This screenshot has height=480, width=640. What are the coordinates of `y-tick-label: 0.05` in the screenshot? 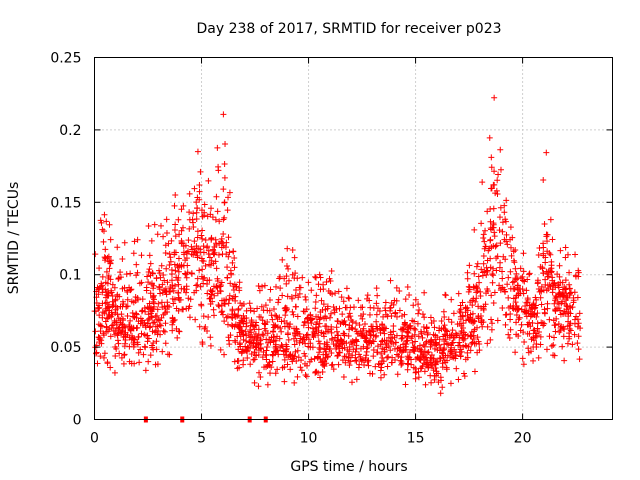 It's located at (65, 348).